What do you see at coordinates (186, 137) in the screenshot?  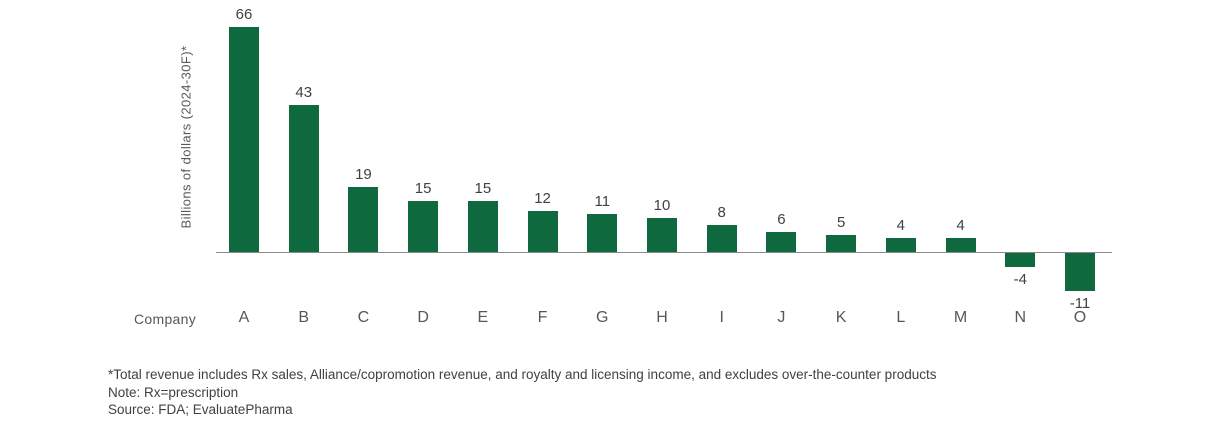 I see `y-axis-label: Billions of dollars (2024-30F)*` at bounding box center [186, 137].